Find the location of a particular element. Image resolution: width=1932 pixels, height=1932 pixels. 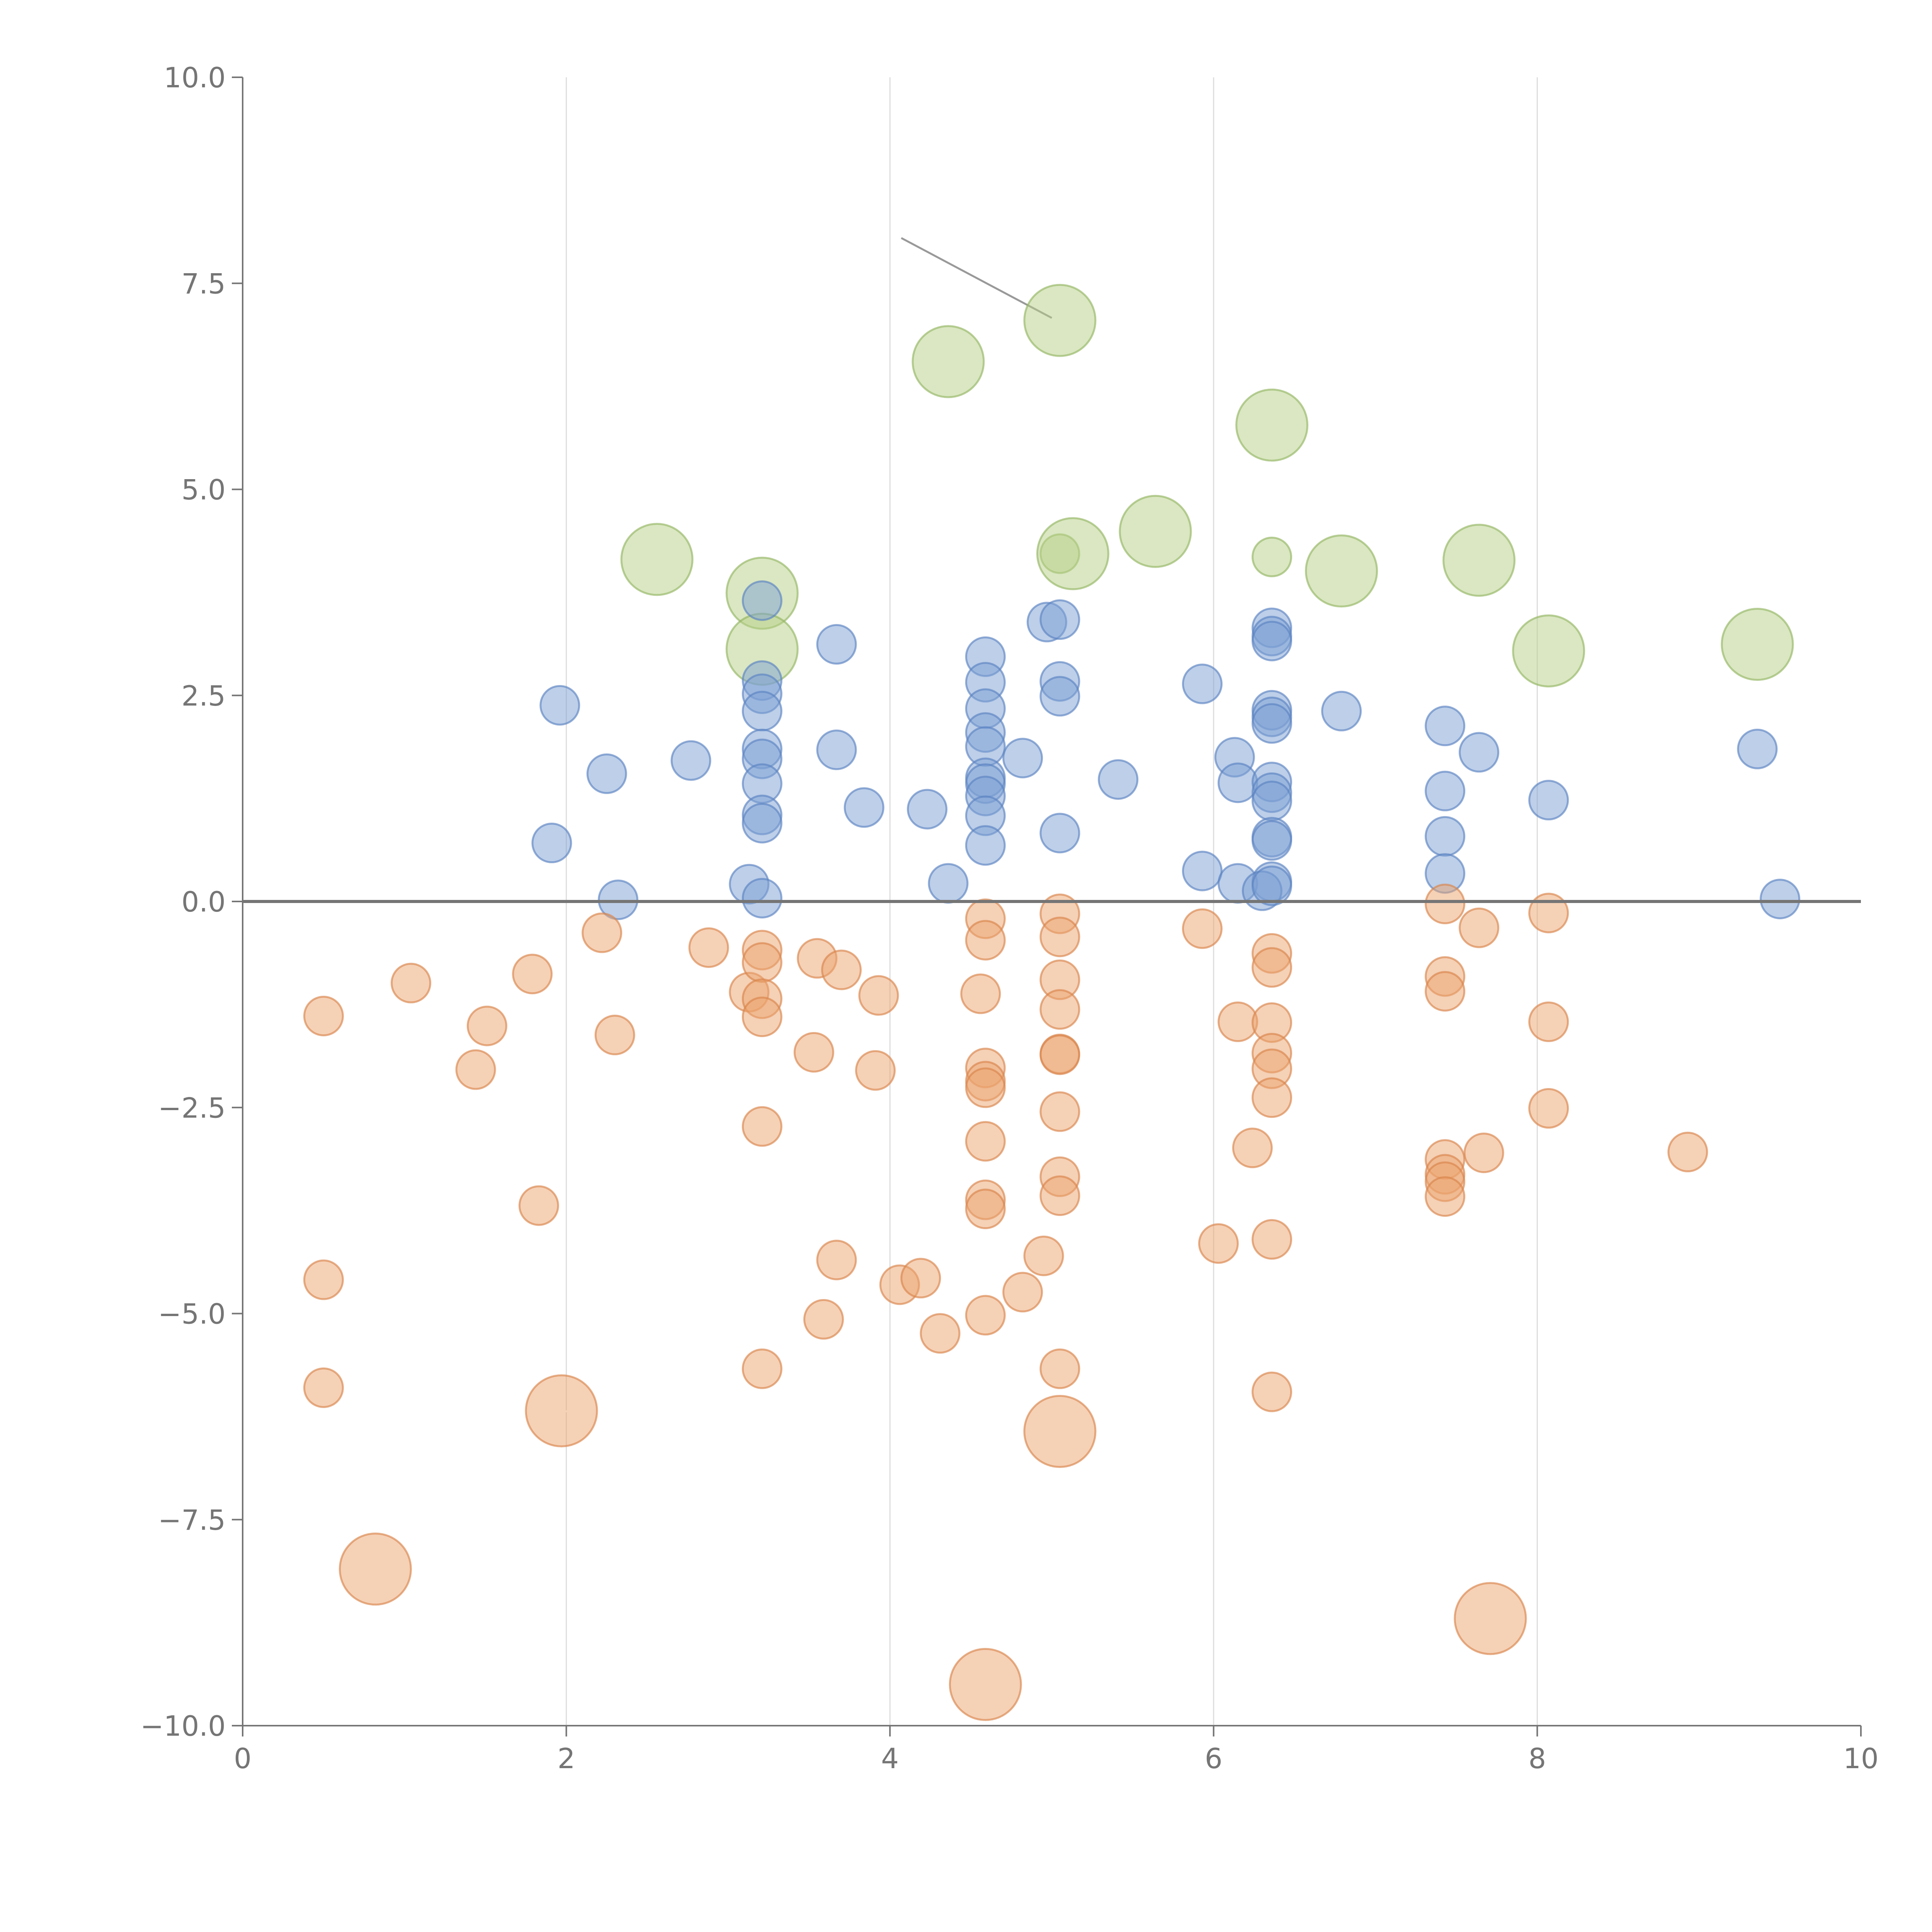

y-tick-label: −5.0 is located at coordinates (192, 1314).